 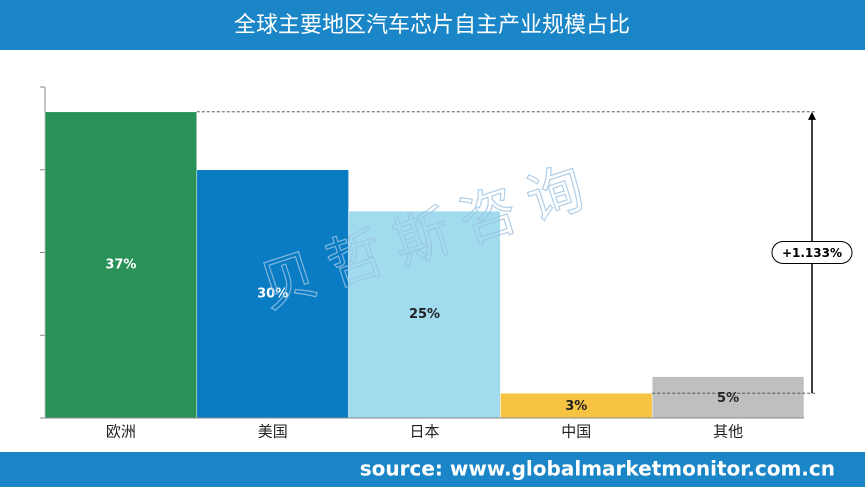 I want to click on annotation: +1.133%, so click(x=812, y=253).